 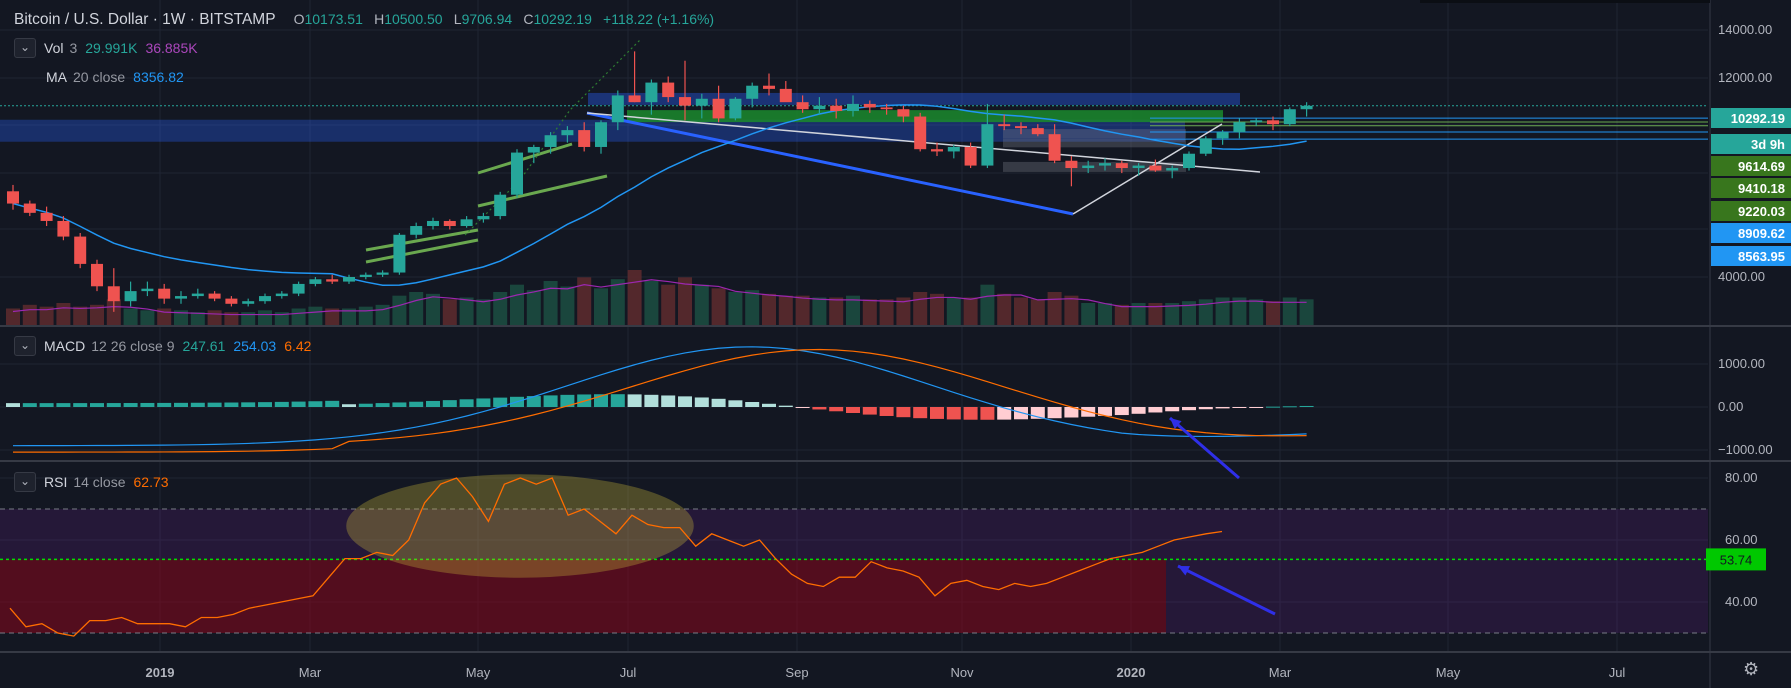 What do you see at coordinates (1751, 669) in the screenshot?
I see `gear-icon: ⚙` at bounding box center [1751, 669].